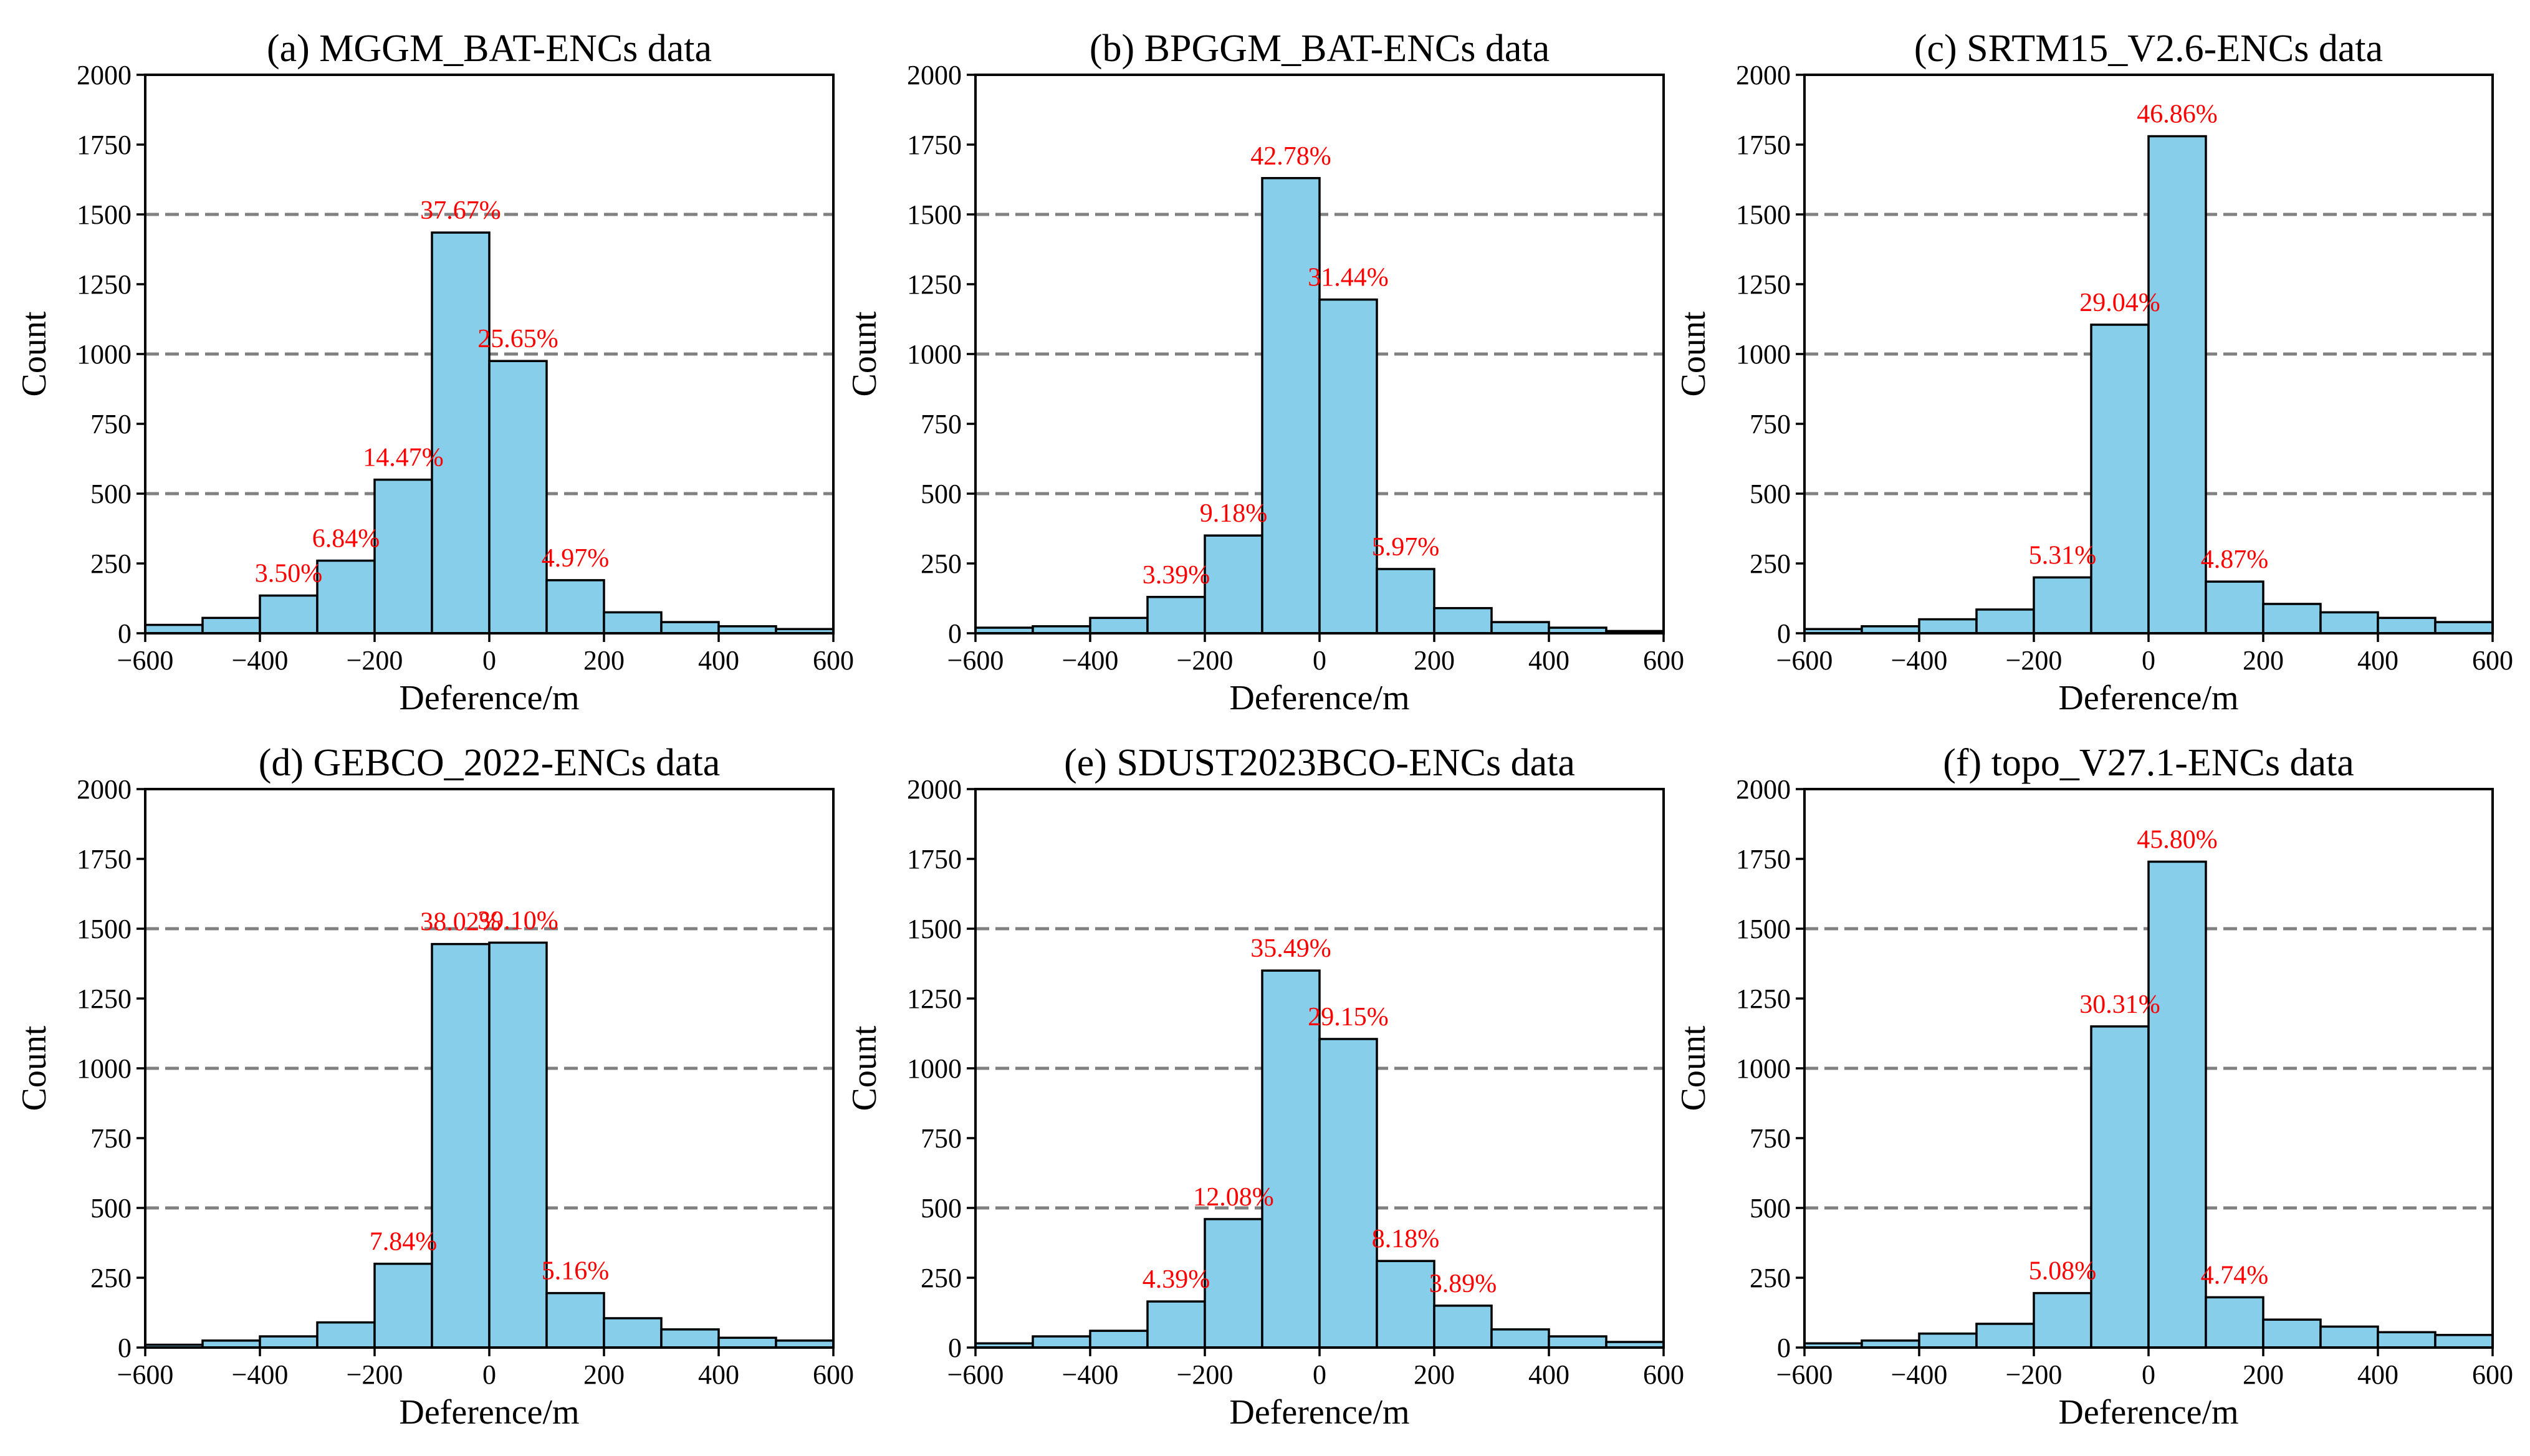 This screenshot has height=1456, width=2530. I want to click on percentage-label: 45.80%, so click(2177, 840).